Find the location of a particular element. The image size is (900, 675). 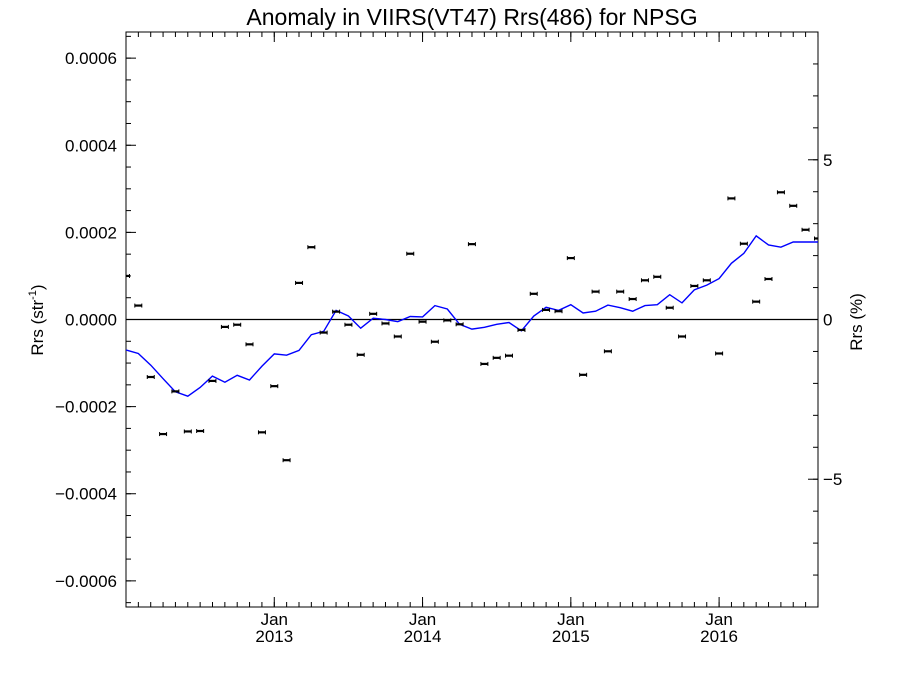

x-tick-label-year: 2014 is located at coordinates (423, 636).